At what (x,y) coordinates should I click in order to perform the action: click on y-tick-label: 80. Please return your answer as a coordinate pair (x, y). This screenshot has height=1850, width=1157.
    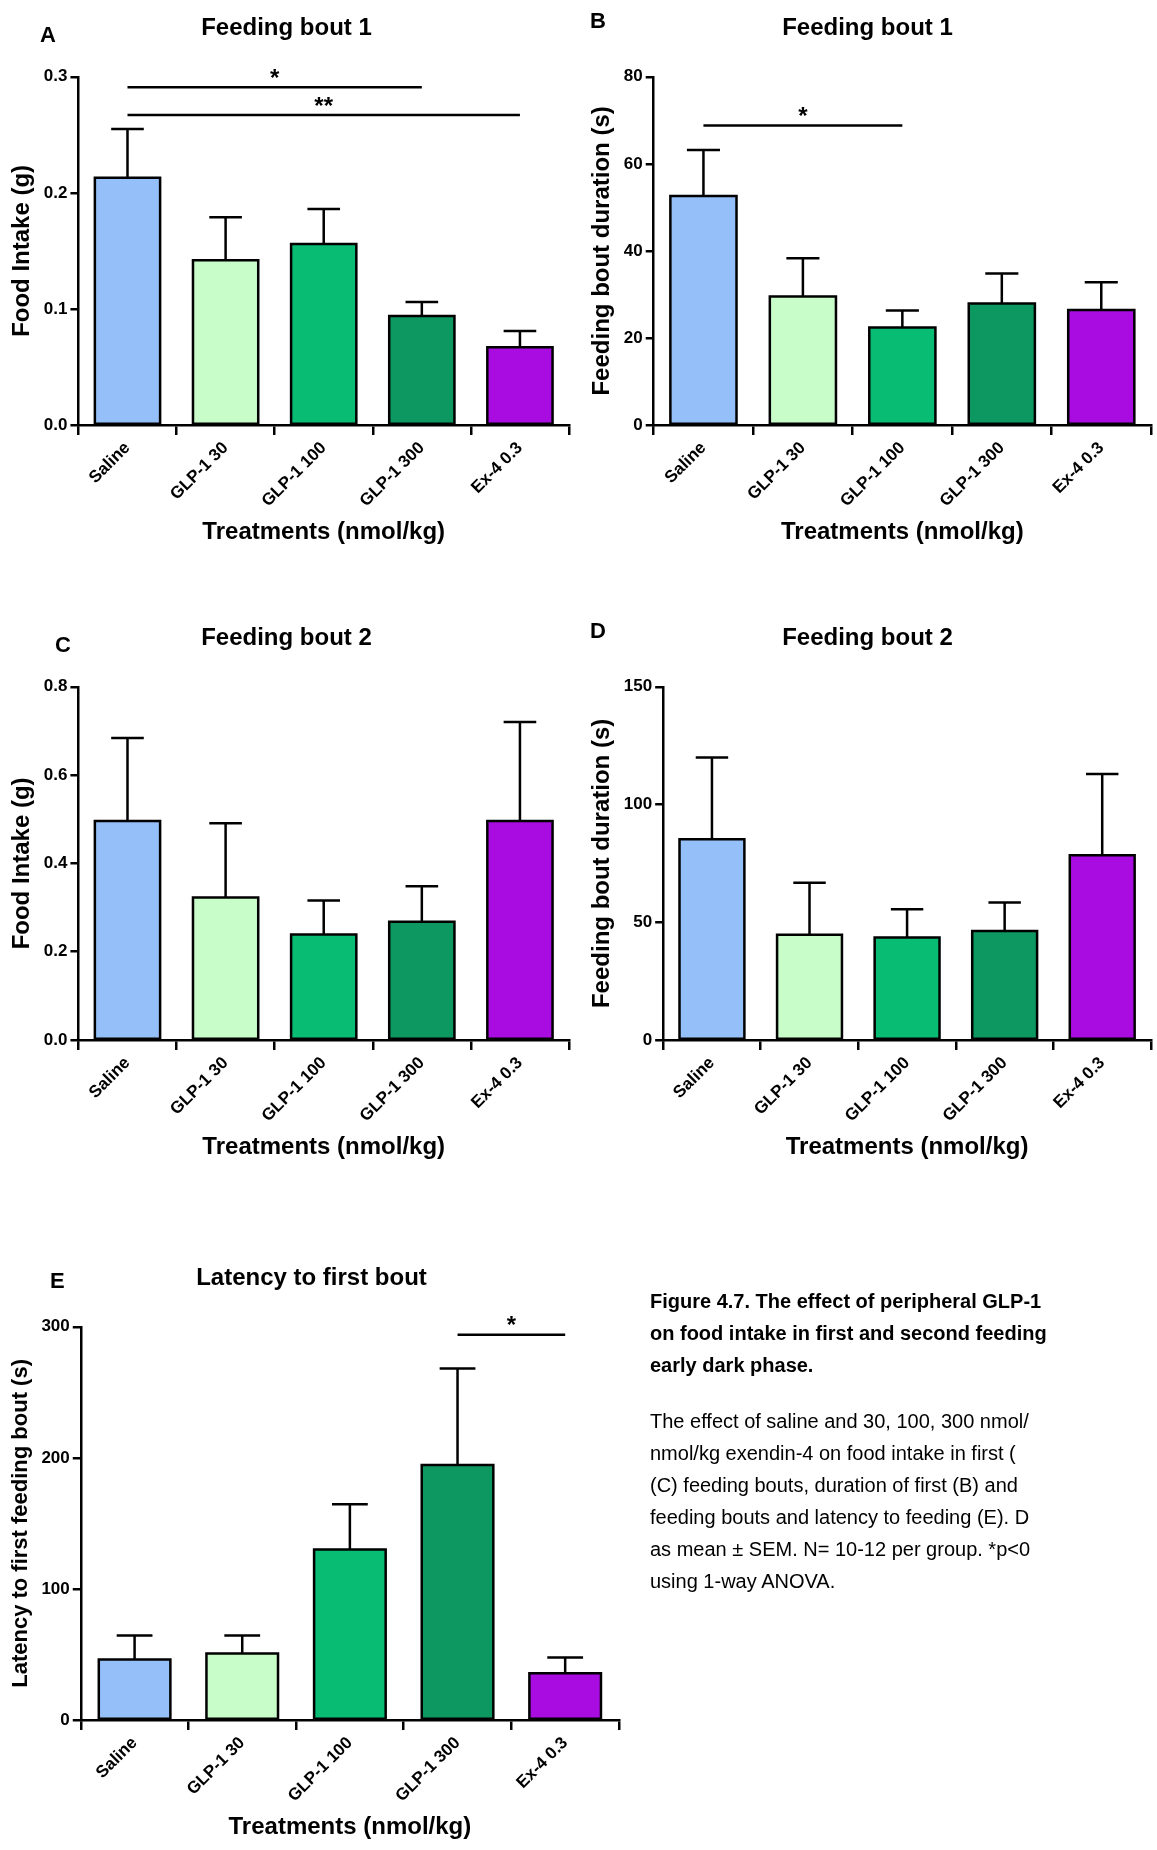
    Looking at the image, I should click on (633, 76).